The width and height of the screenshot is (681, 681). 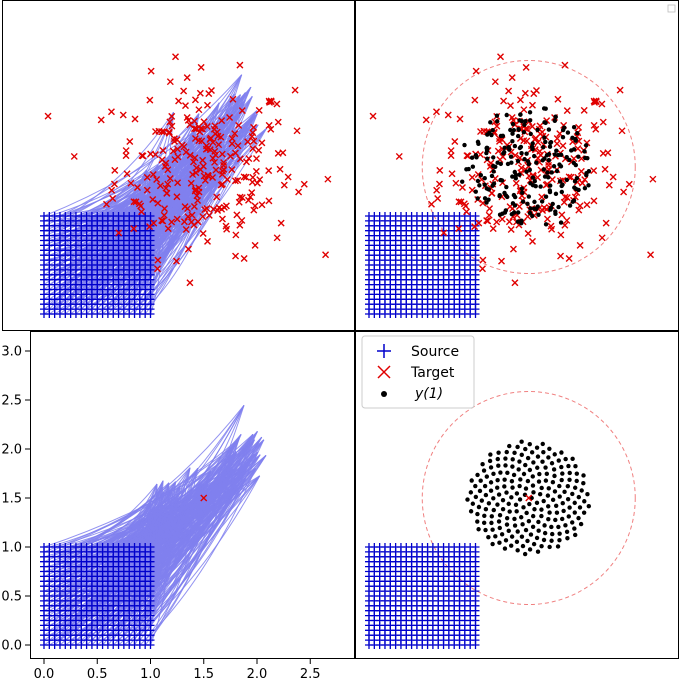 I want to click on source-point, so click(x=150, y=216).